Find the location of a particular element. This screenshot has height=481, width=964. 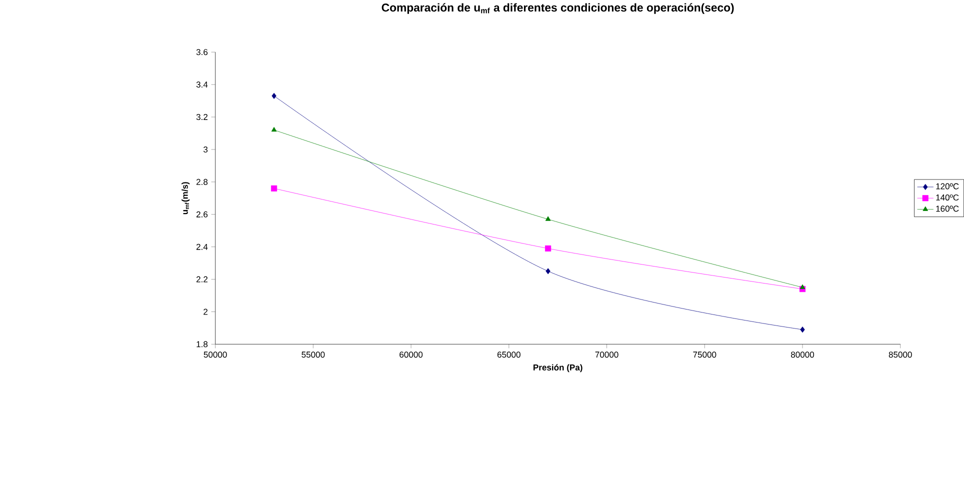

y-tick-label: 2.2 is located at coordinates (202, 279).